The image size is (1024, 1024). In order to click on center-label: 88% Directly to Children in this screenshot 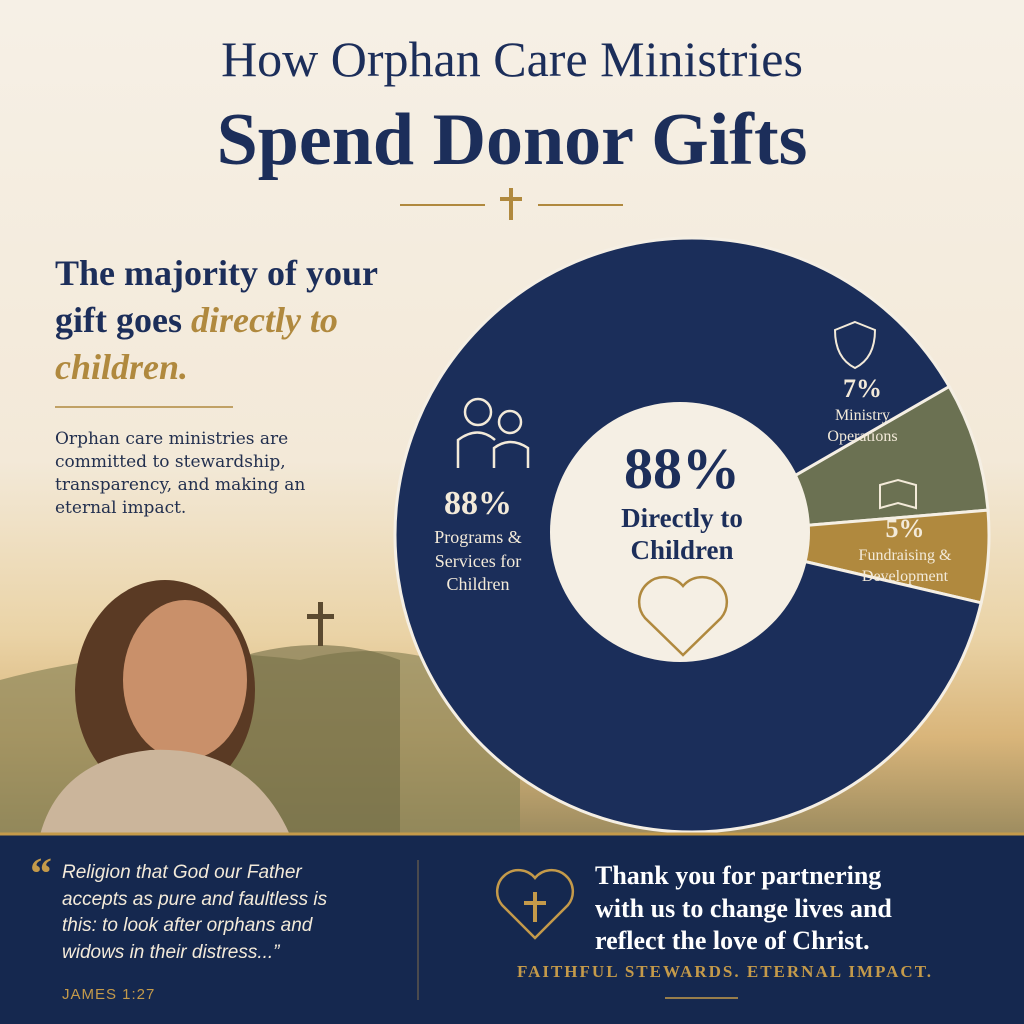, I will do `click(682, 501)`.